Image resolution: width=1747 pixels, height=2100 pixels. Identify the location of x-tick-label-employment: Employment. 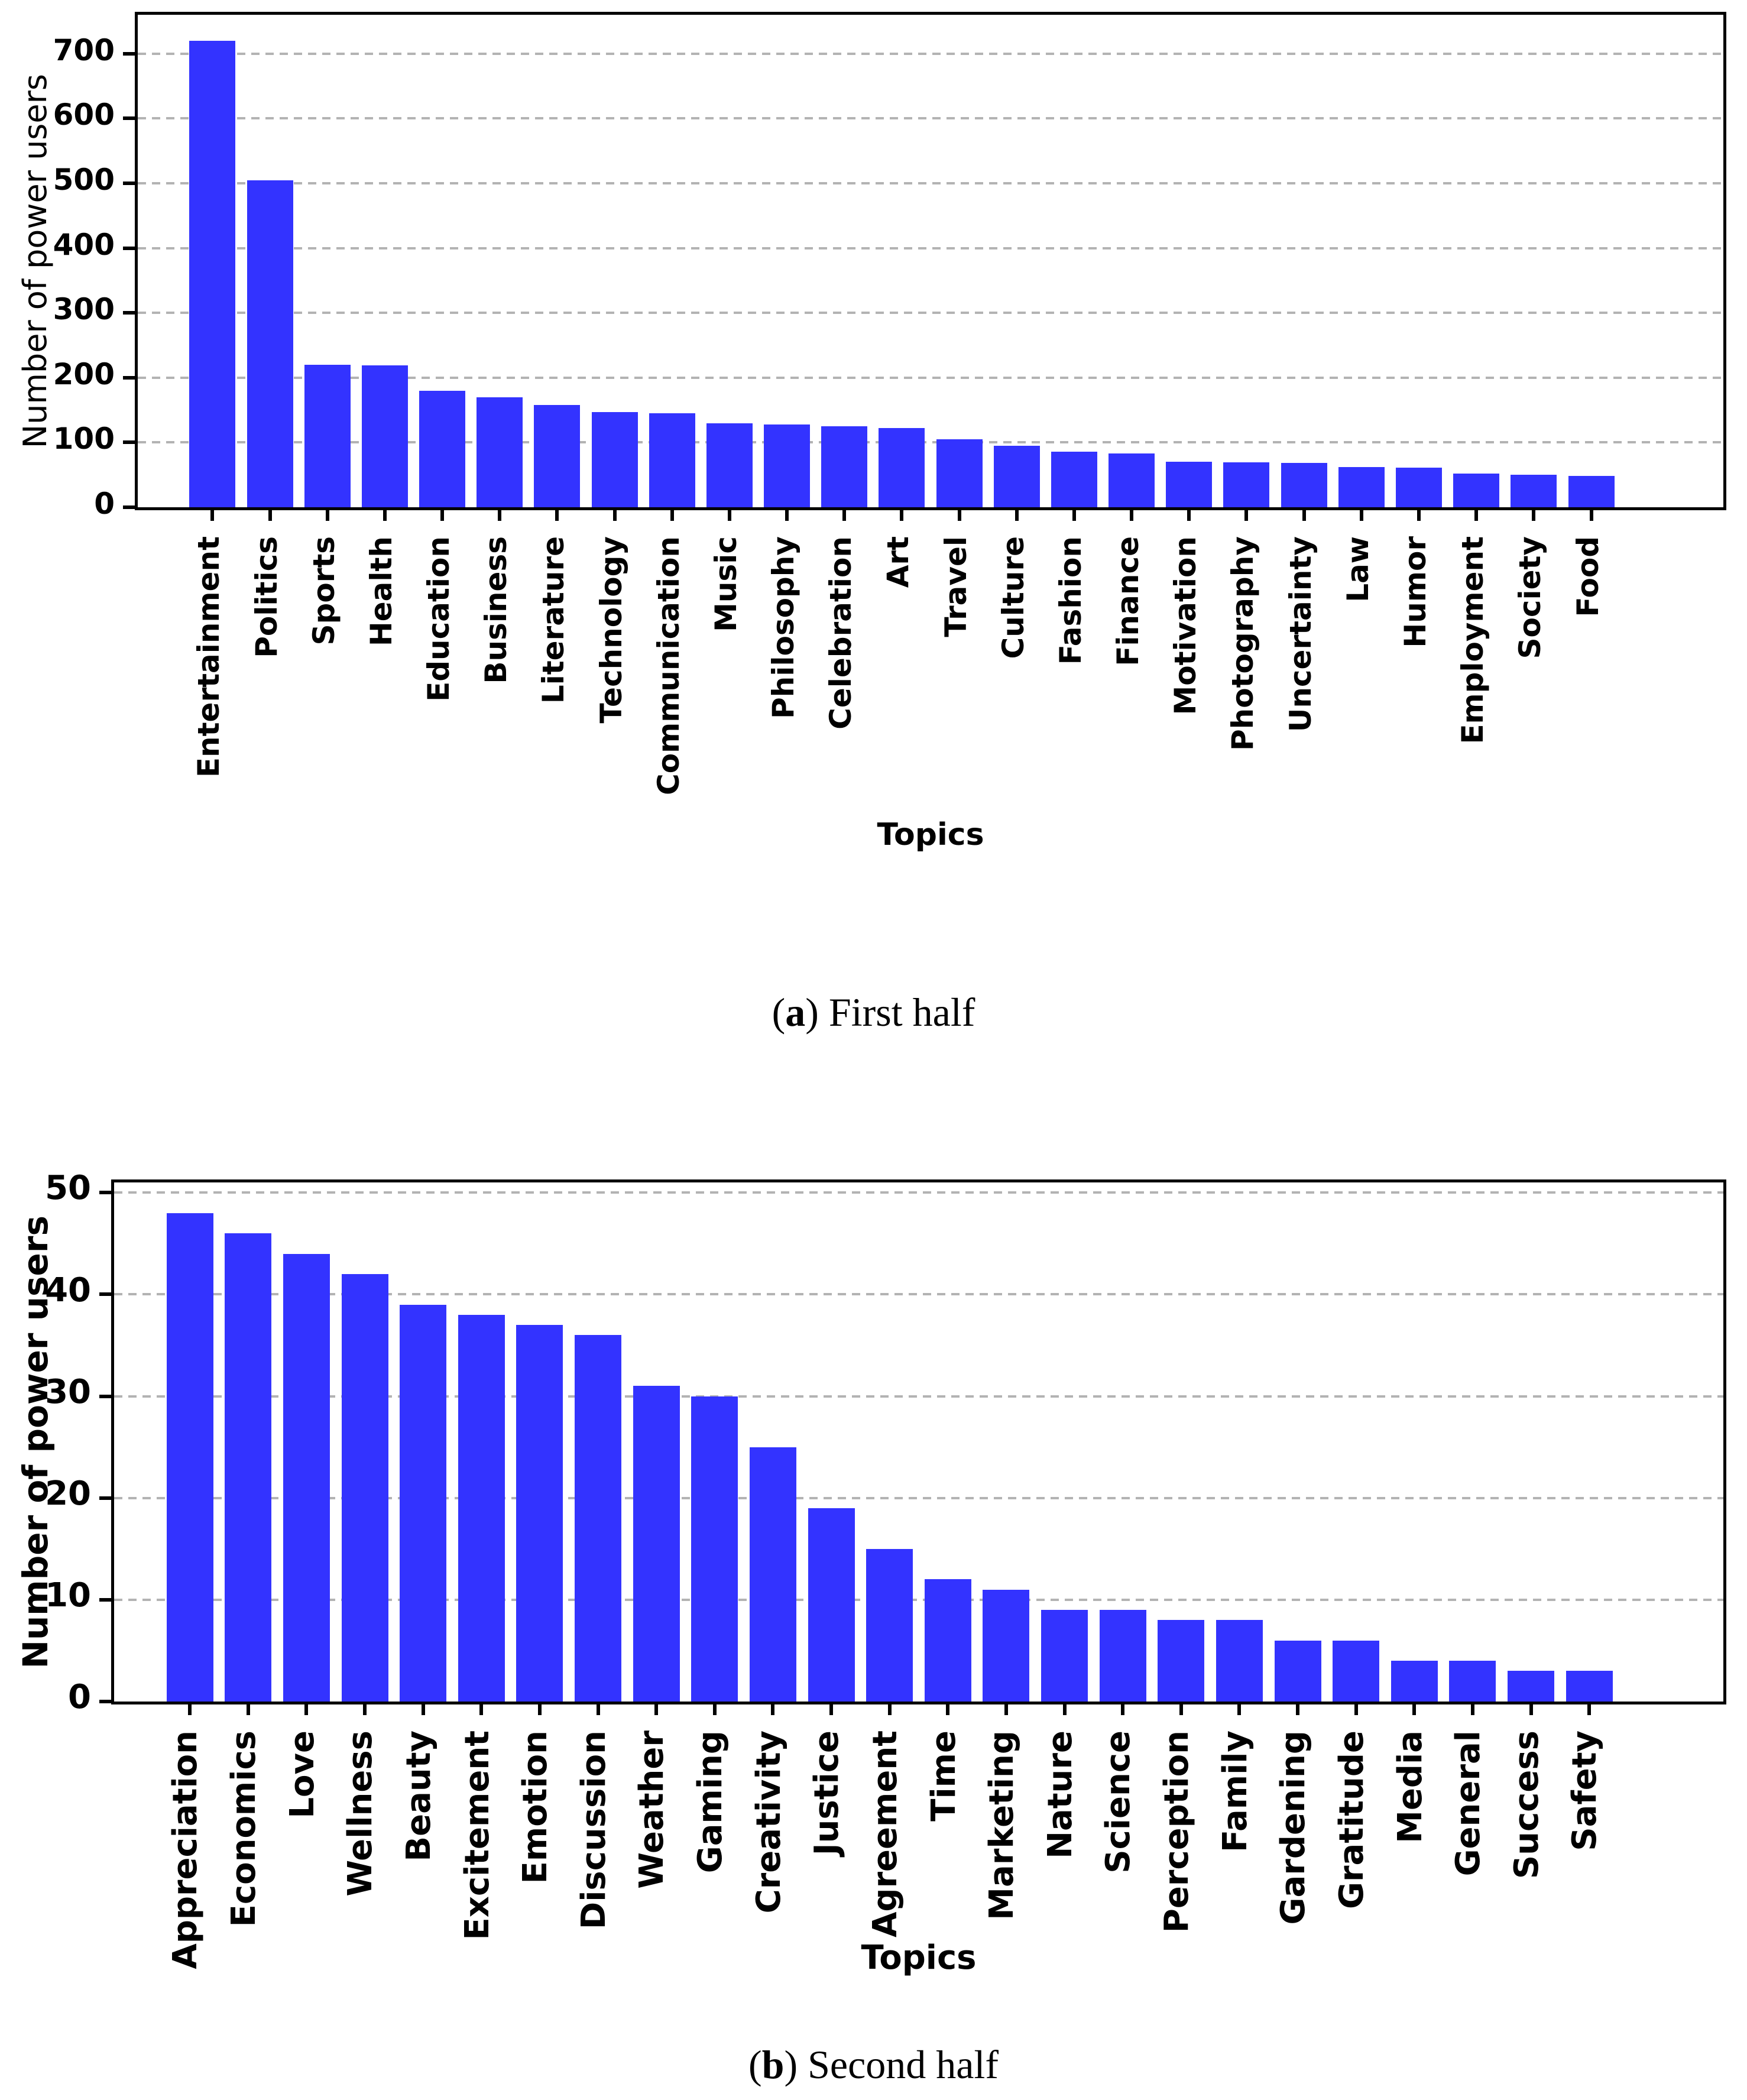
(1473, 640).